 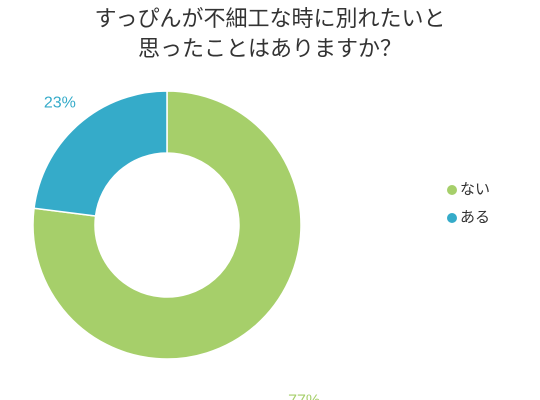 I want to click on chart-title: 思ったことはありますか？, so click(x=270, y=48).